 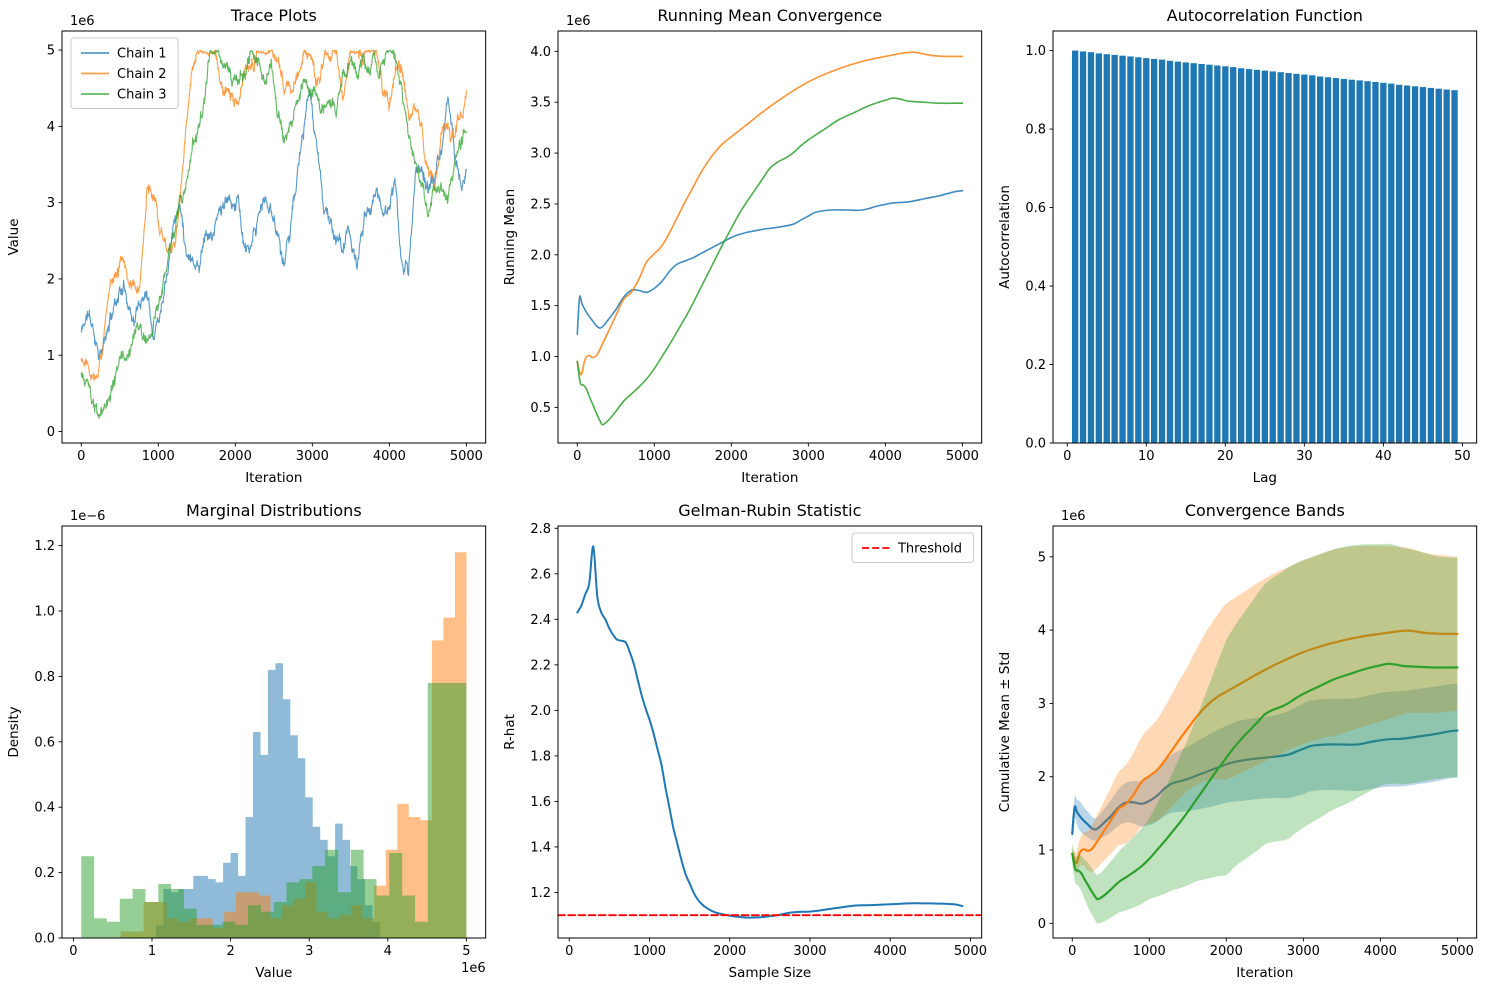 What do you see at coordinates (51, 51) in the screenshot?
I see `y-tick-label: 5` at bounding box center [51, 51].